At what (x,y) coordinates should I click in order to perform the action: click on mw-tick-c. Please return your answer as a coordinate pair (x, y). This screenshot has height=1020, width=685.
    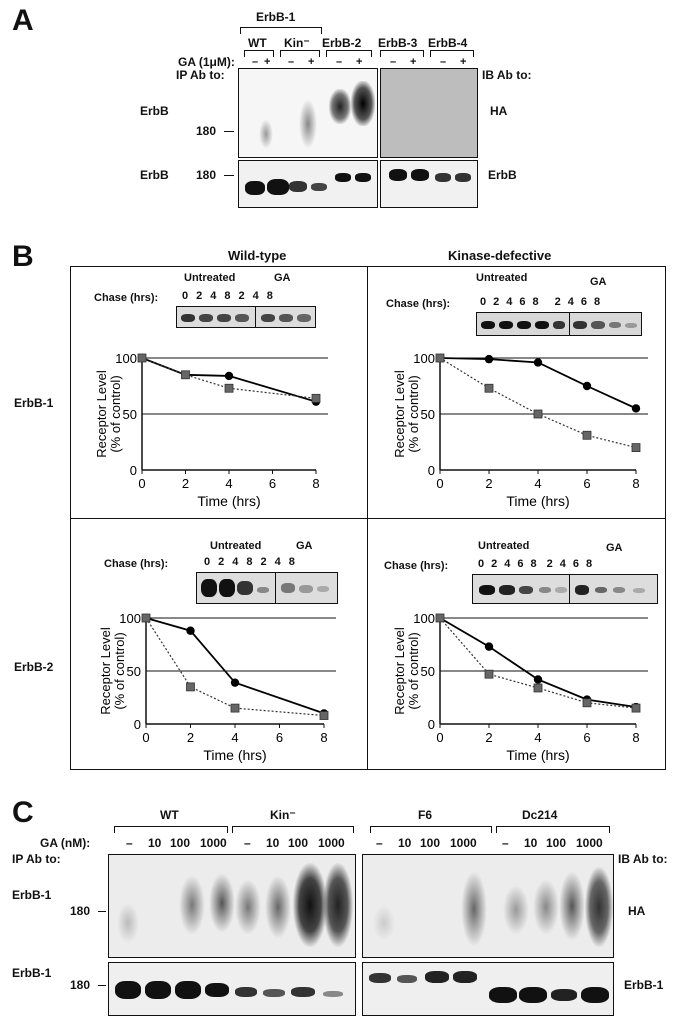
    Looking at the image, I should click on (102, 911).